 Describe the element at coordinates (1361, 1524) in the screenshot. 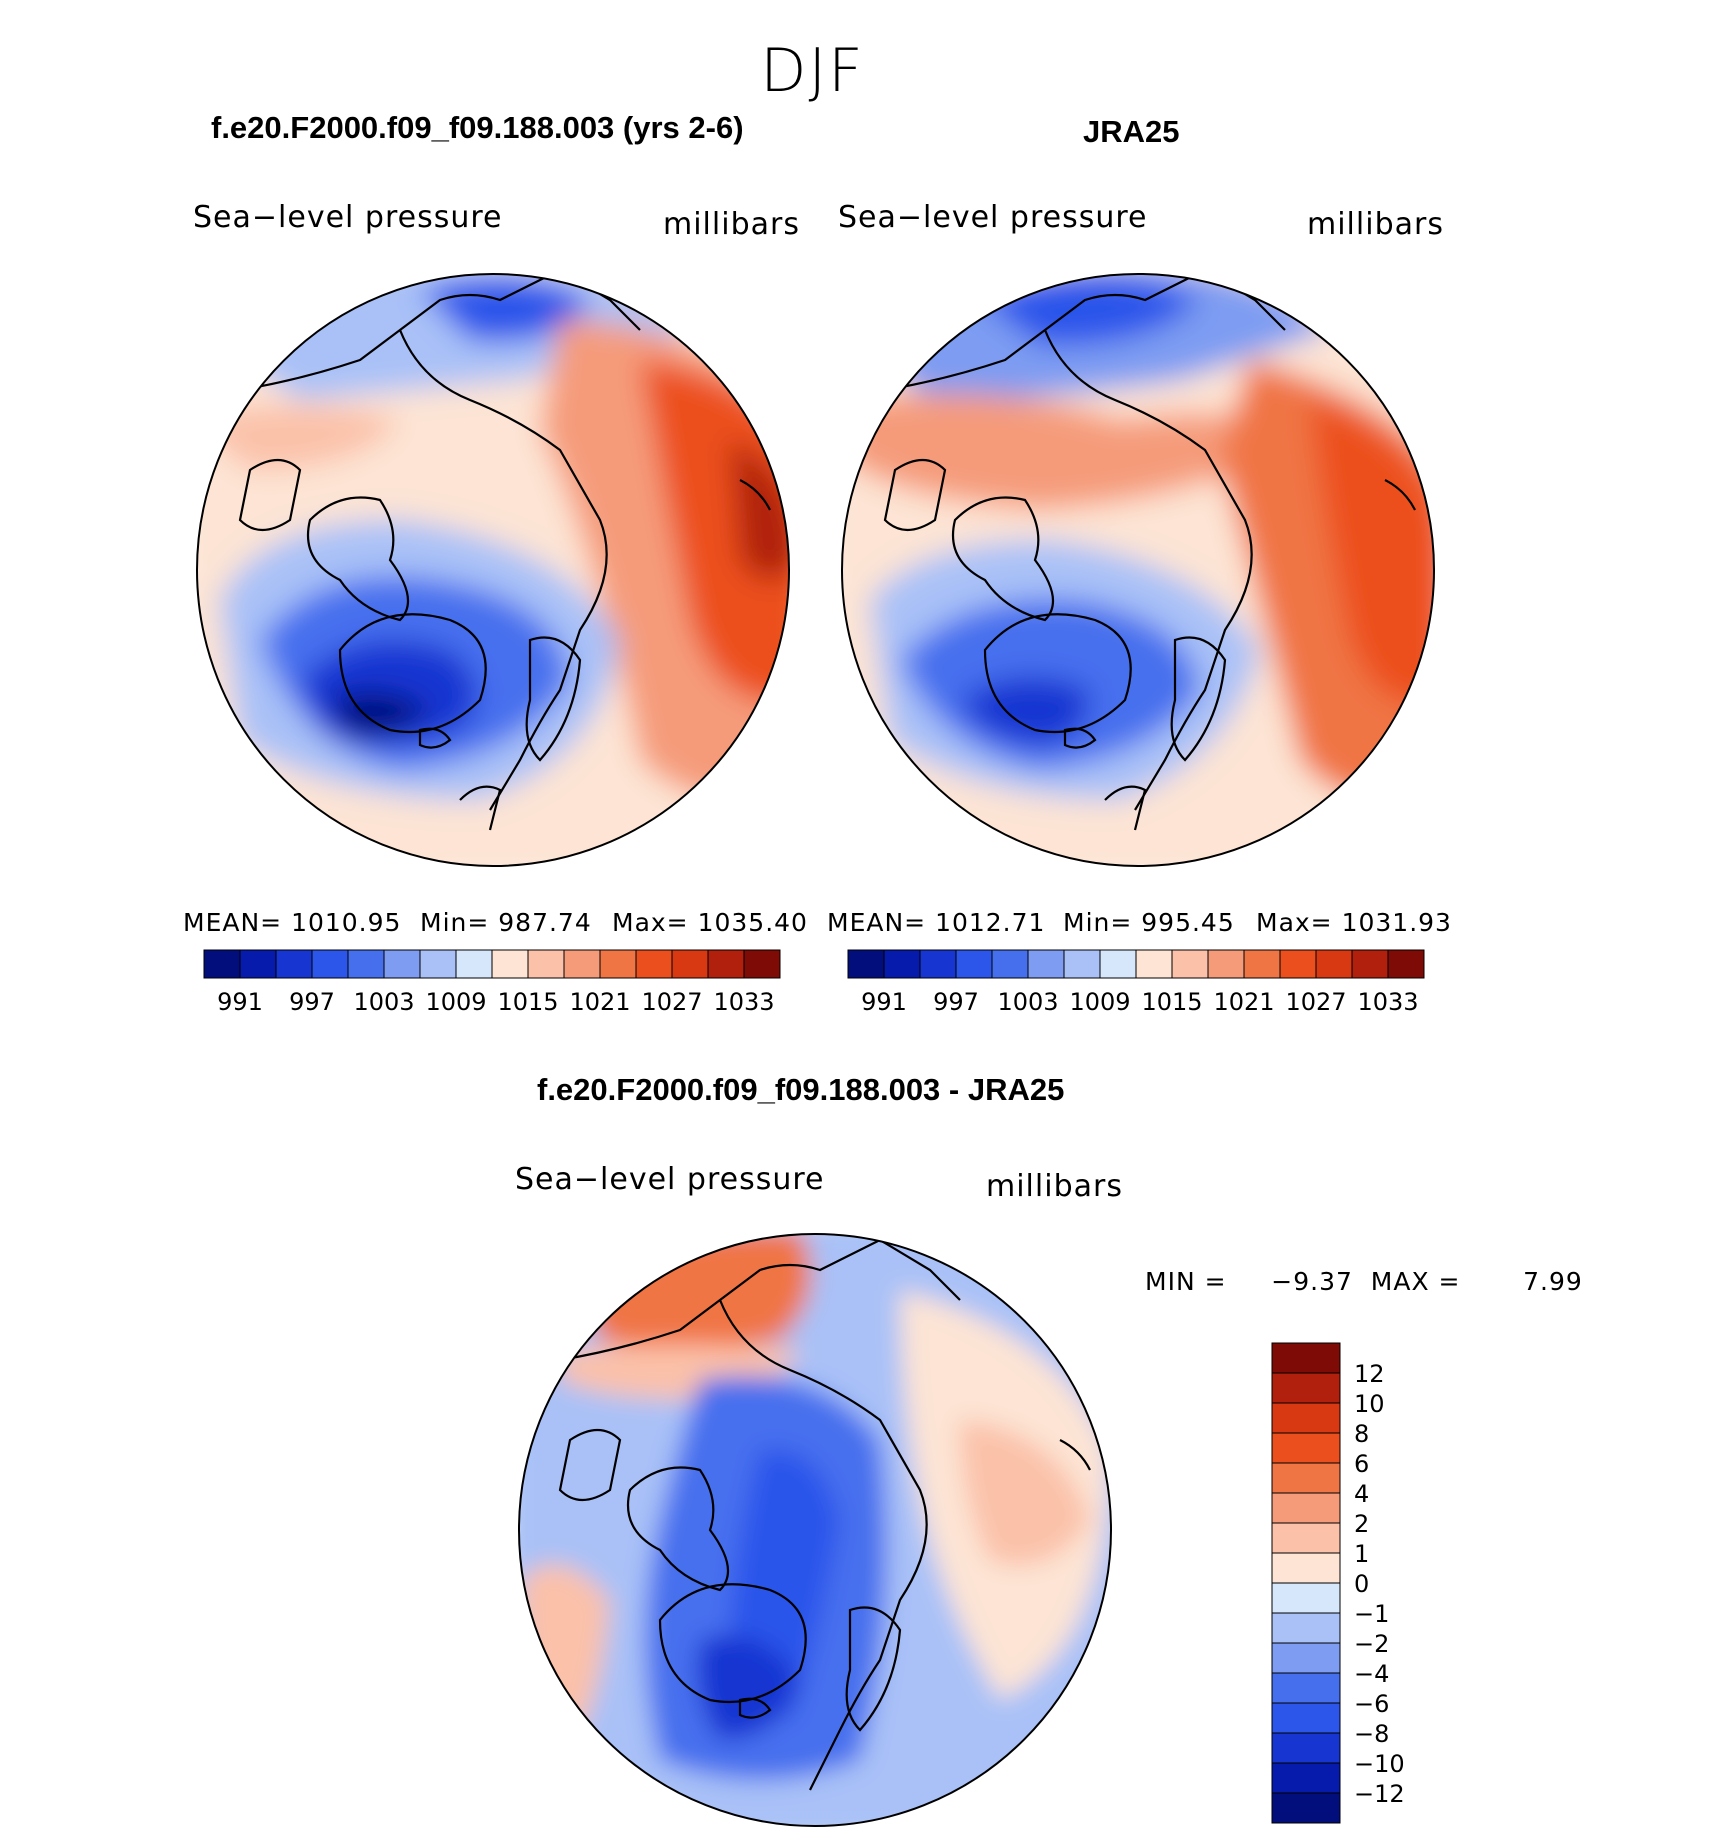

I see `colorbar-diff-tick-label: 2` at that location.